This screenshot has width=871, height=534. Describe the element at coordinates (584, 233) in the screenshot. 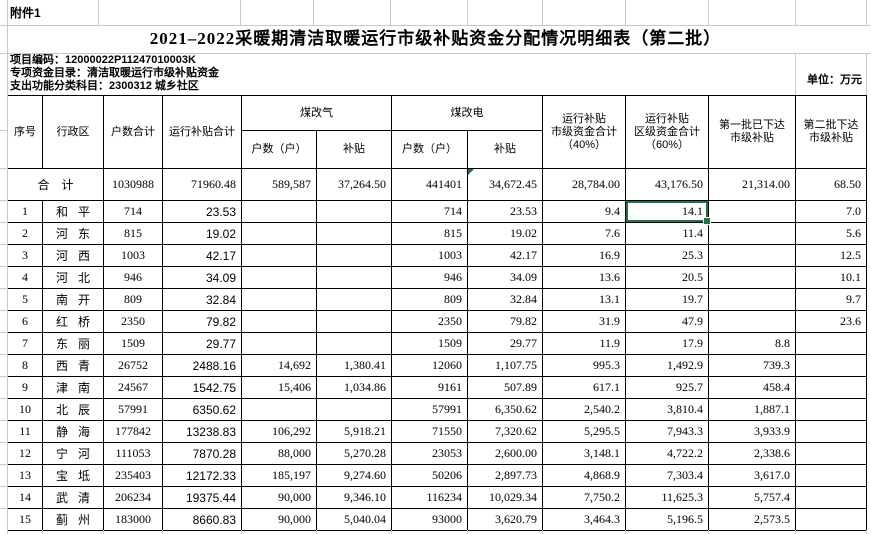

I see `cell-city-fund-40: 7.6` at that location.